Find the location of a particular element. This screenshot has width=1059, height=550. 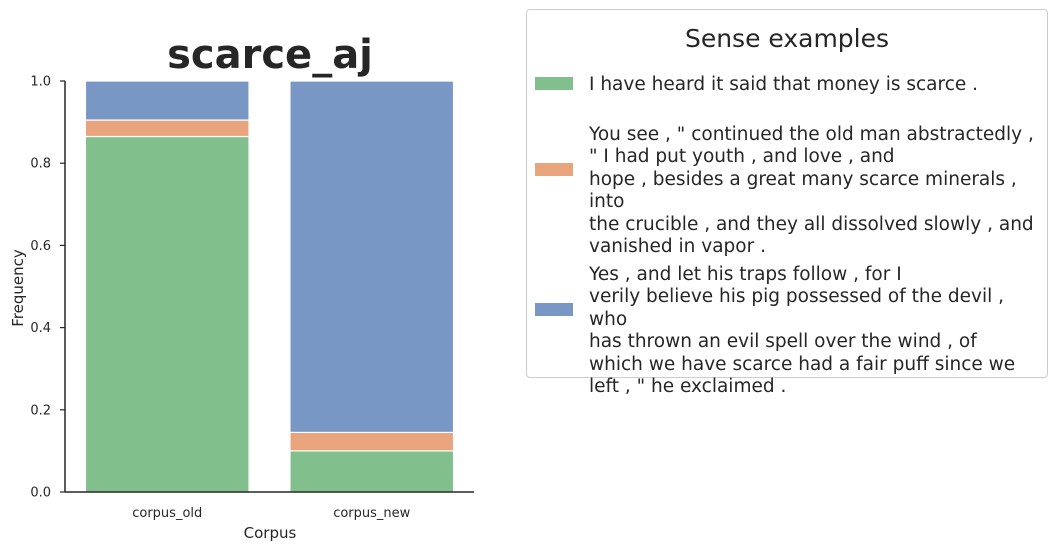

x-ticks-group: corpus_old corpus_new is located at coordinates (271, 513).